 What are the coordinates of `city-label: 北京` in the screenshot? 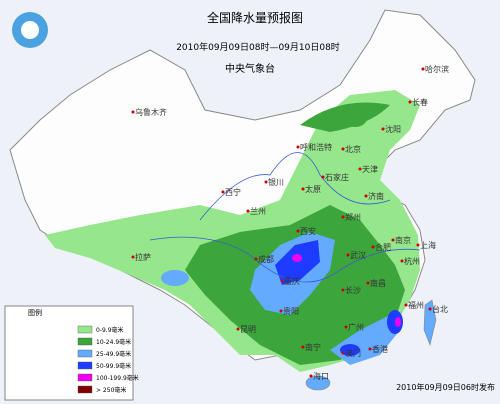 It's located at (353, 149).